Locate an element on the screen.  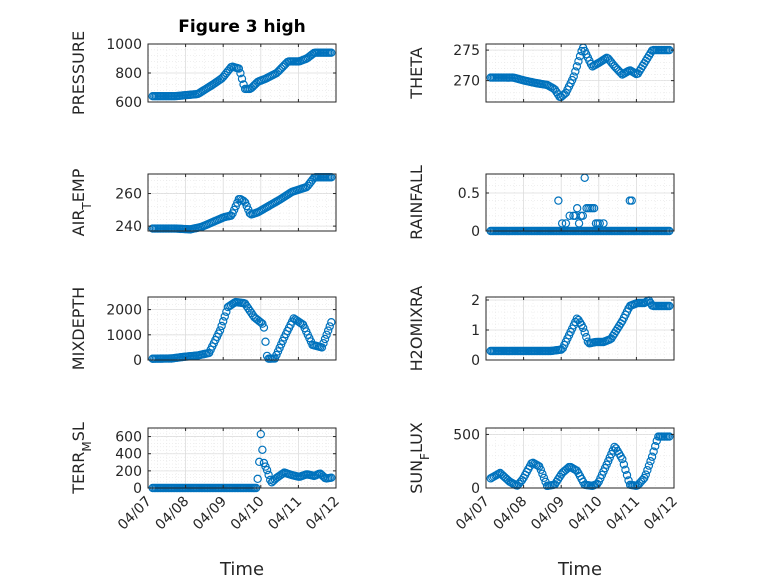
y-axis-label: SUNFLUX is located at coordinates (419, 458).